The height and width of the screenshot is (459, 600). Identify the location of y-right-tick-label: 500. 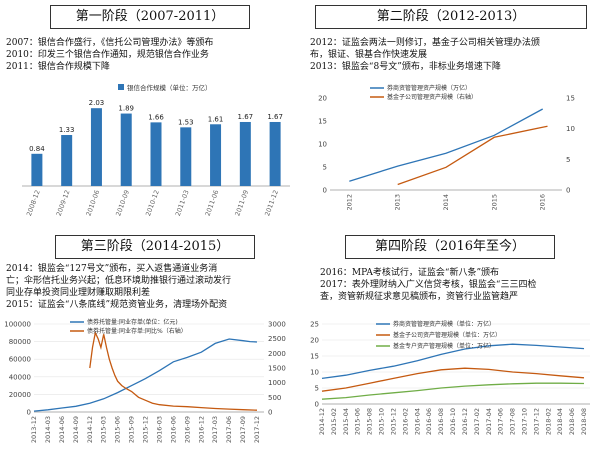
(274, 398).